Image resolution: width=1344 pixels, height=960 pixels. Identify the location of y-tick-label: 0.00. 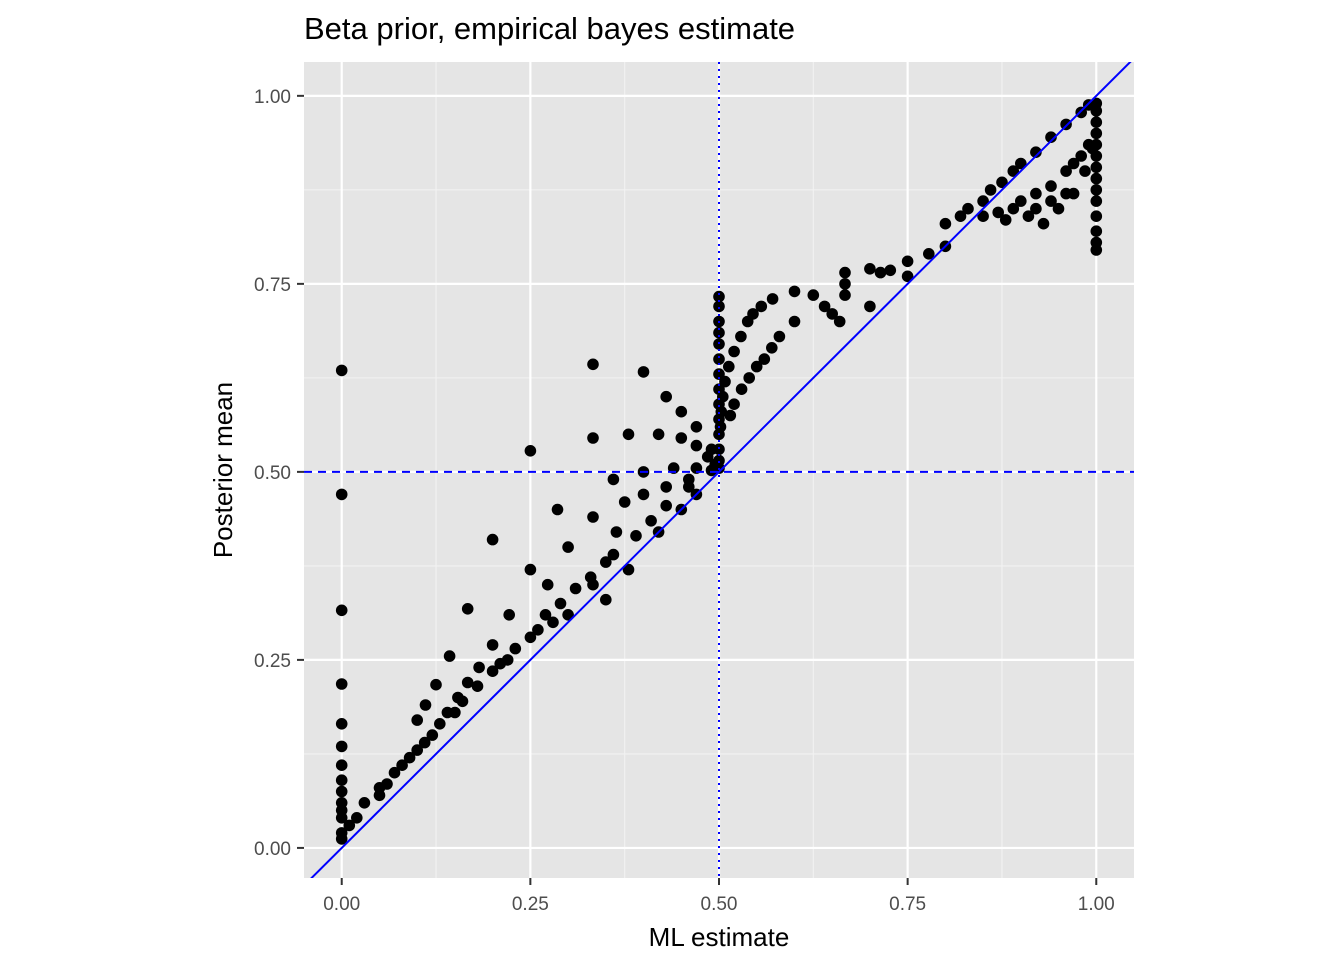
(272, 849).